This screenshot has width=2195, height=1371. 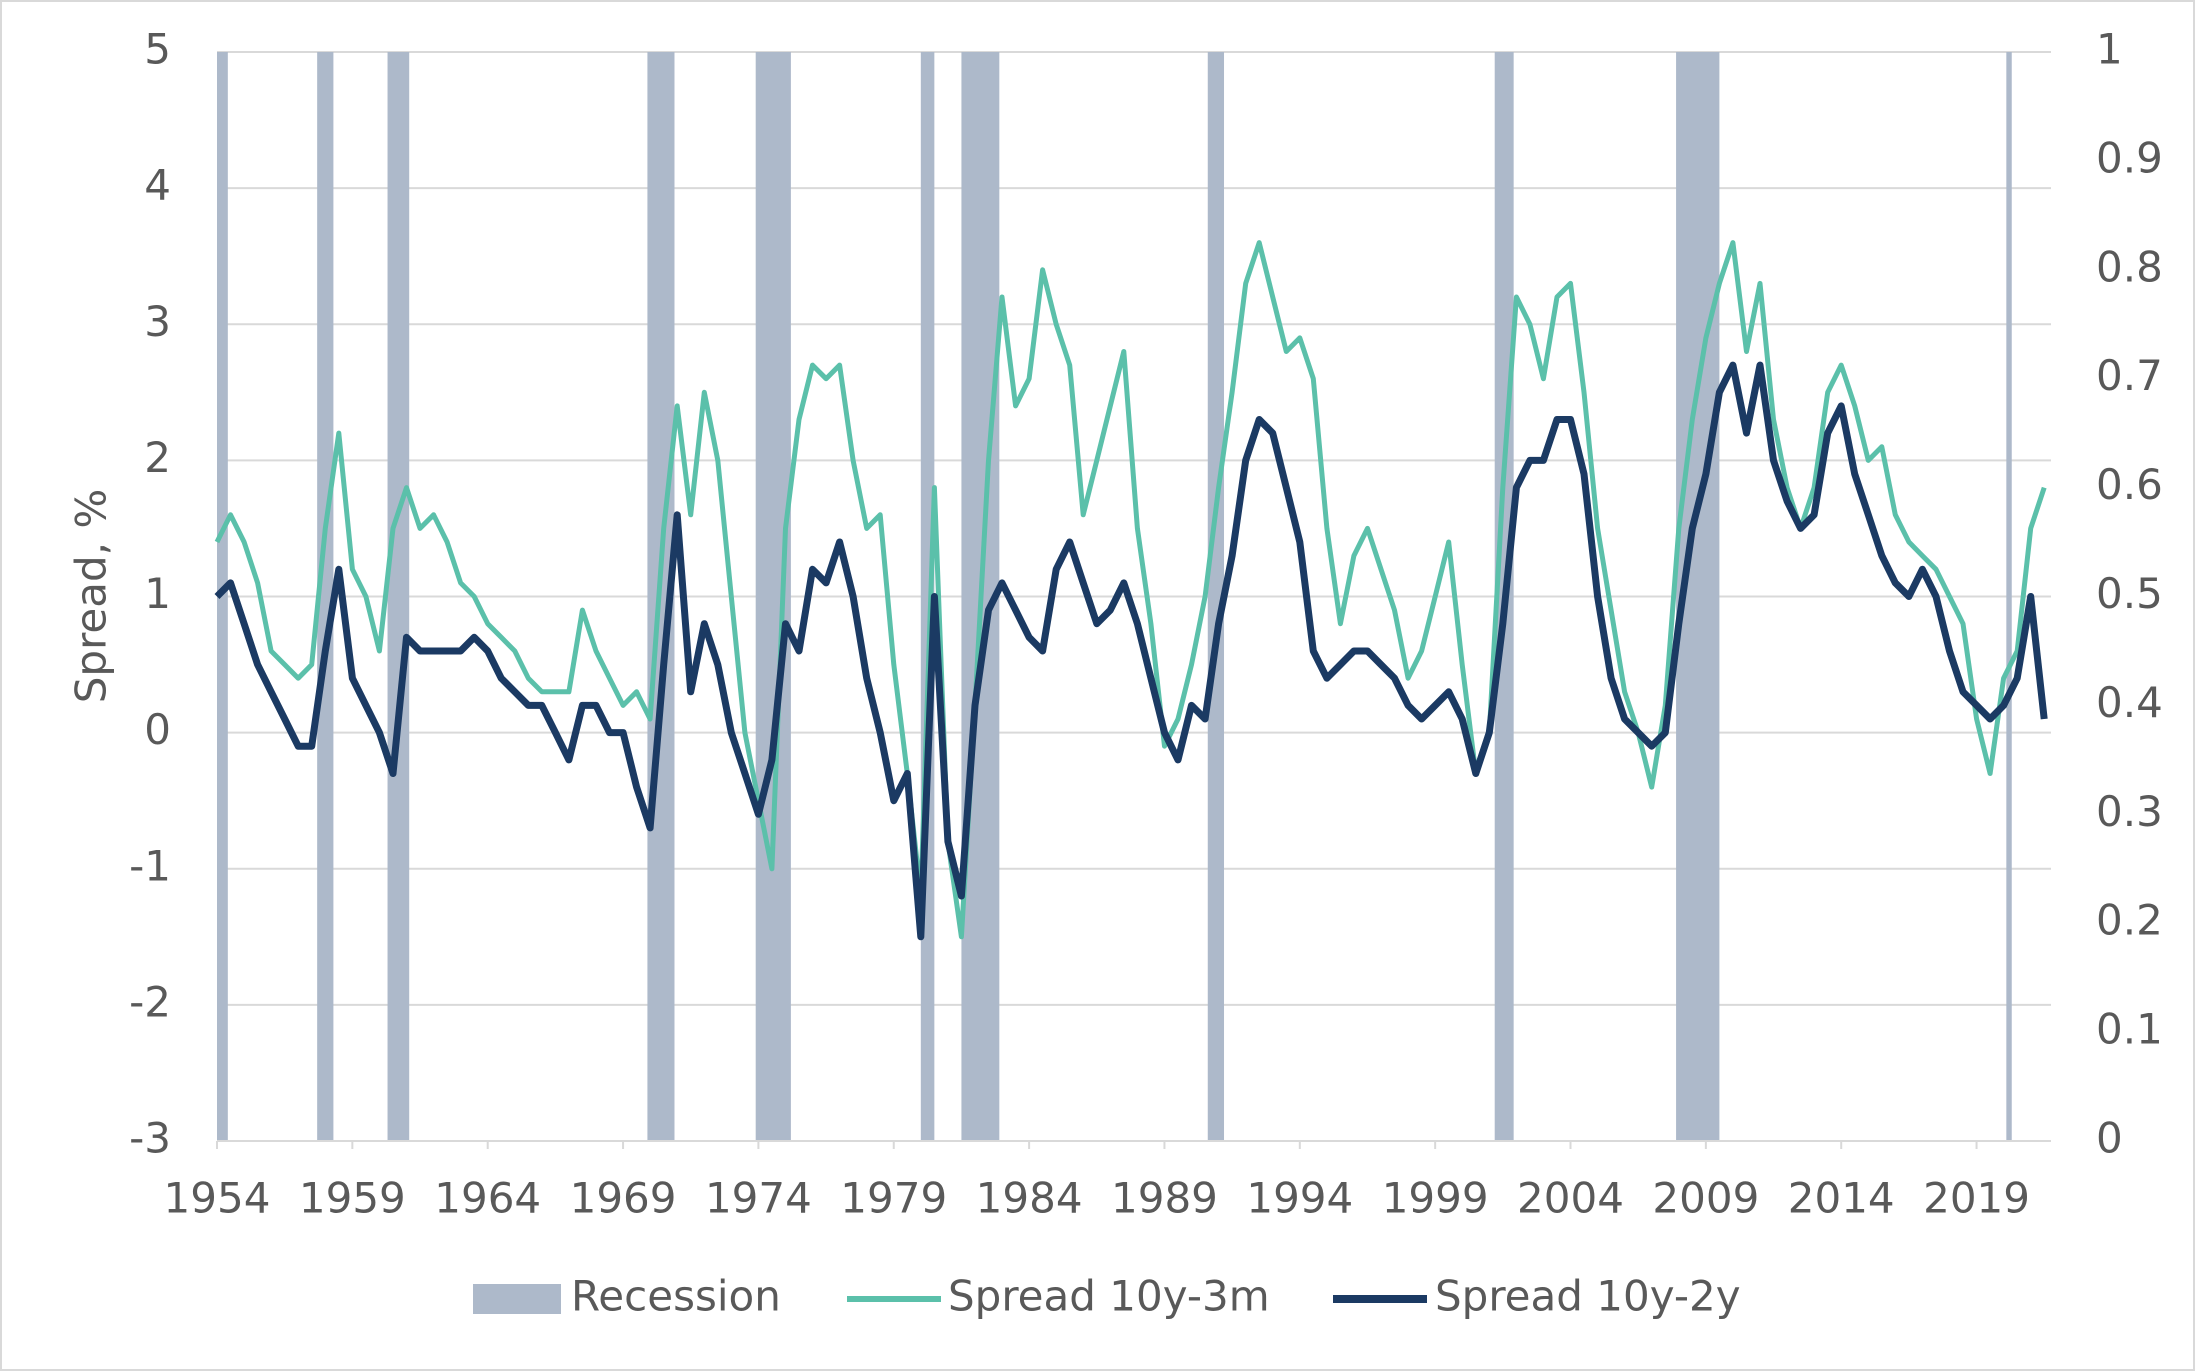 I want to click on x-tick-label: 1994, so click(x=1299, y=1198).